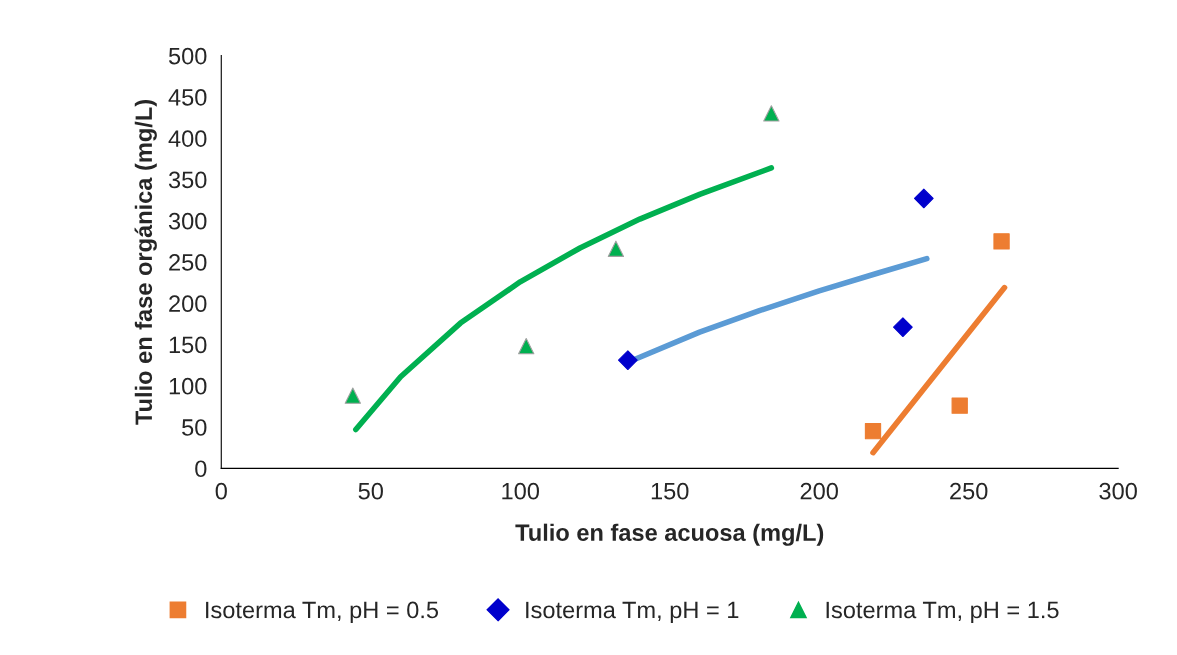 The height and width of the screenshot is (655, 1177). What do you see at coordinates (201, 469) in the screenshot?
I see `y-tick-label: 0` at bounding box center [201, 469].